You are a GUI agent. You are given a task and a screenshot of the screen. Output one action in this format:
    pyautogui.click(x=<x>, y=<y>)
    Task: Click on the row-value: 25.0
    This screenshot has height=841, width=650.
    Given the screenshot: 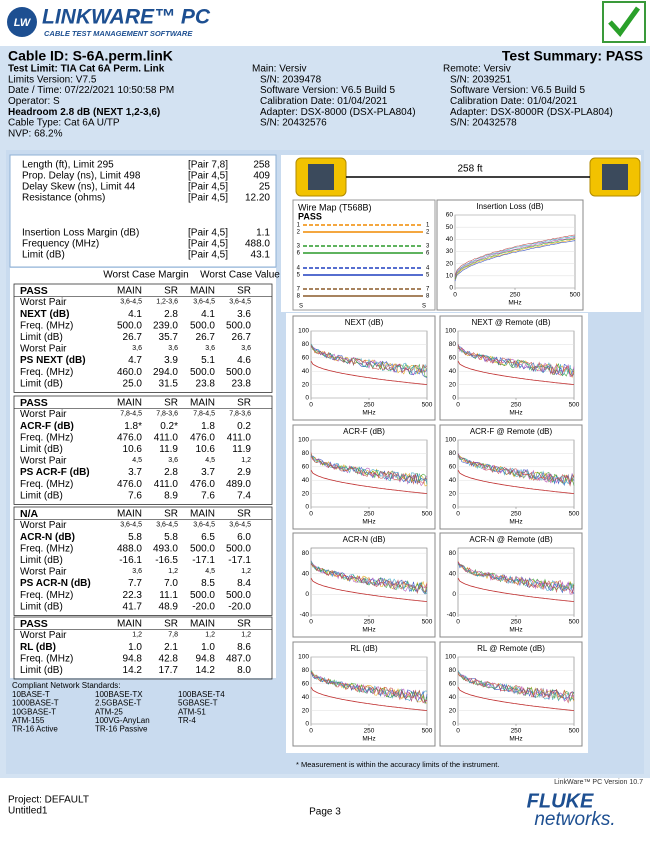 What is the action you would take?
    pyautogui.click(x=133, y=383)
    